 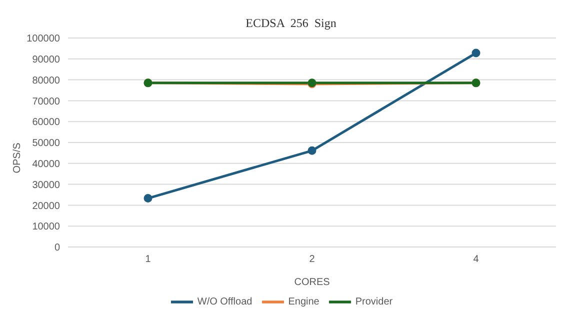 I want to click on y-tick-label: 30000, so click(x=46, y=185).